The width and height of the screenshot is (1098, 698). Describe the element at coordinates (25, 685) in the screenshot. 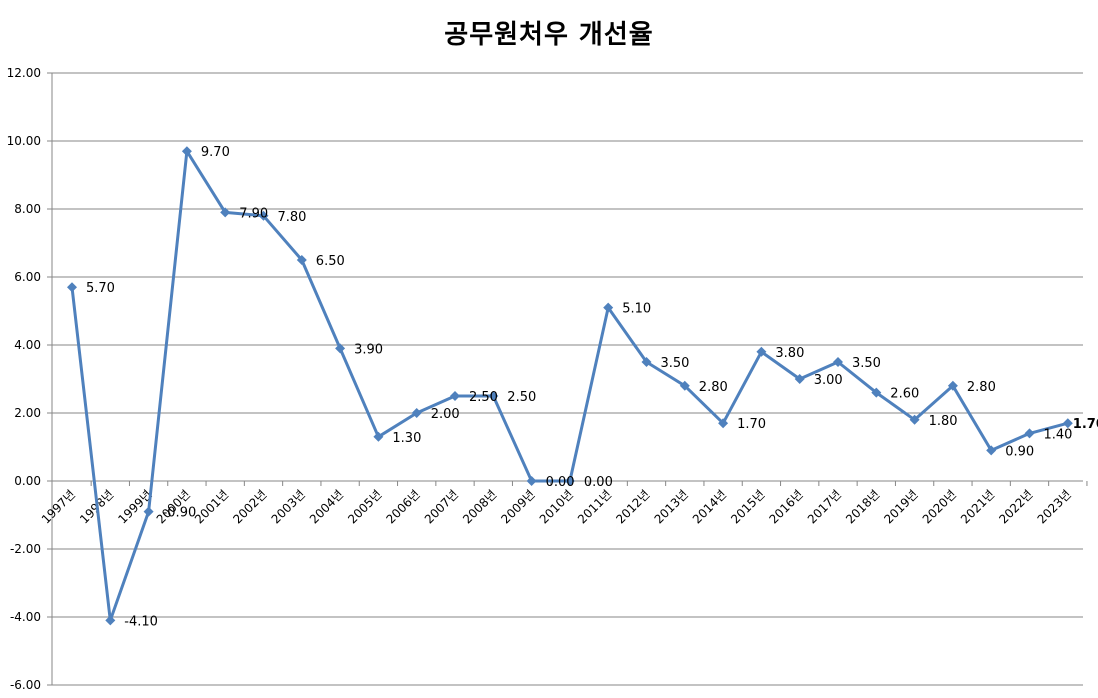

I see `y-tick-label: -6.00` at that location.